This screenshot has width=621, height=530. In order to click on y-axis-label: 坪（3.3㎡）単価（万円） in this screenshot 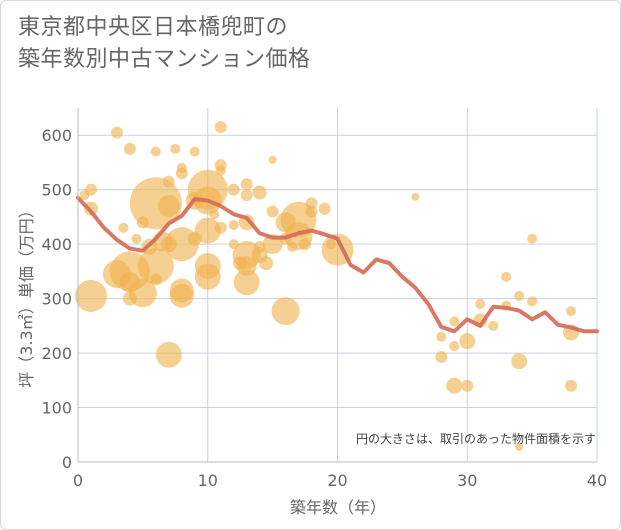, I will do `click(26, 294)`.